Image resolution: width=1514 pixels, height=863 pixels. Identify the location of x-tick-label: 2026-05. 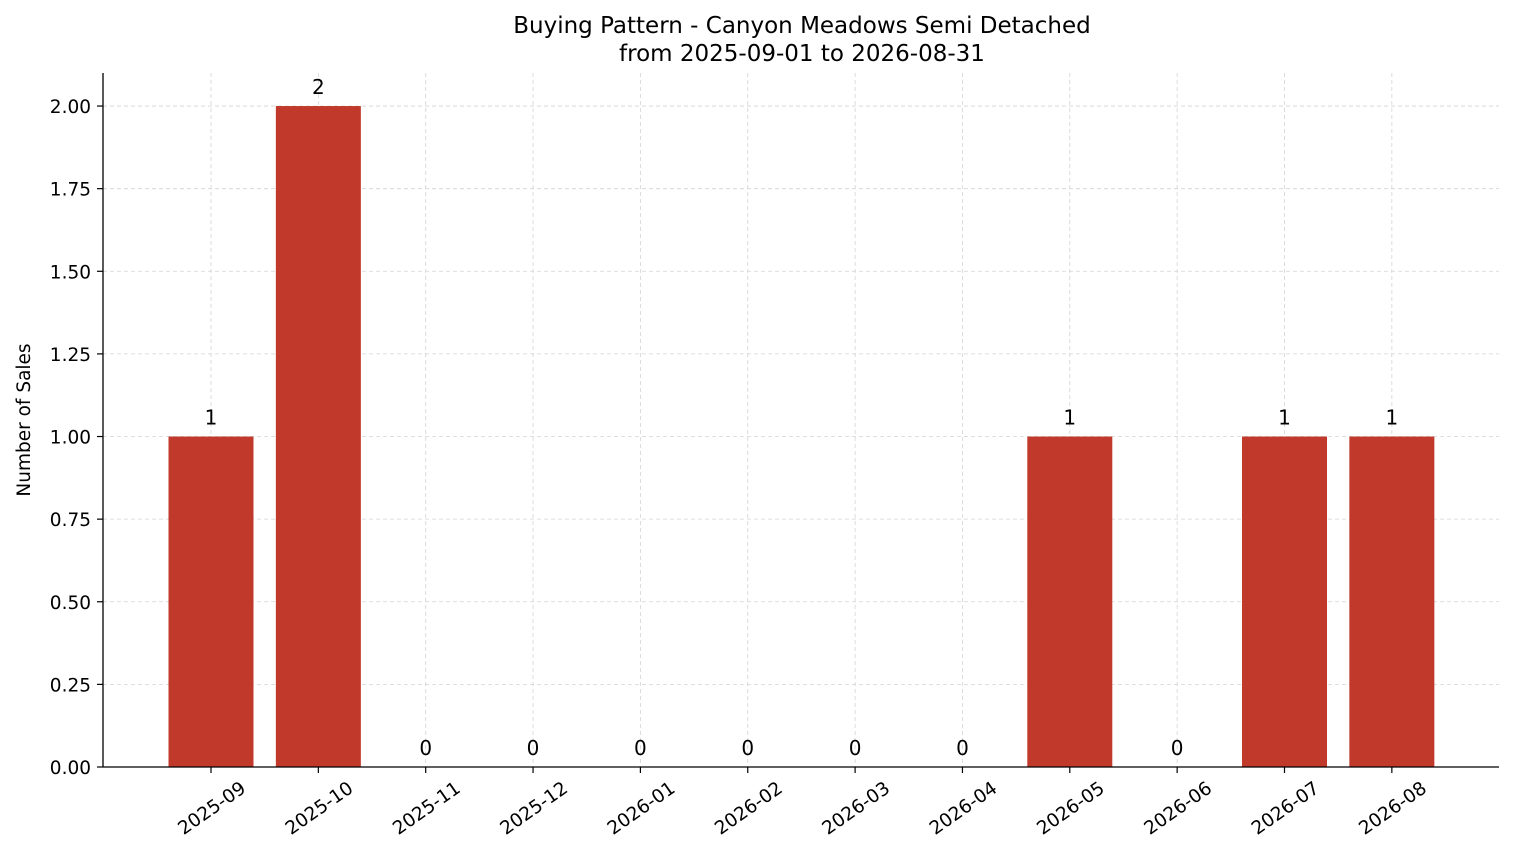
(1070, 809).